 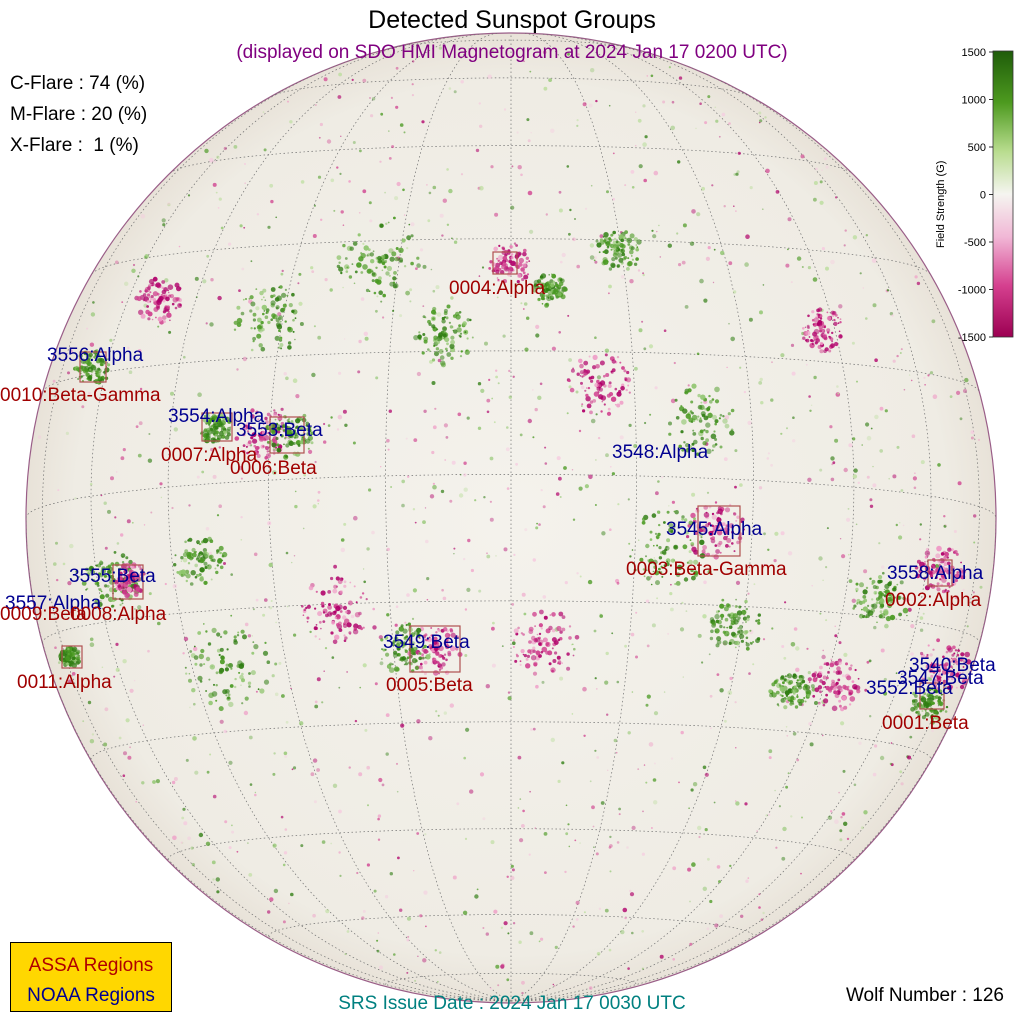 I want to click on assa-region-label: 0001:Beta, so click(x=925, y=723).